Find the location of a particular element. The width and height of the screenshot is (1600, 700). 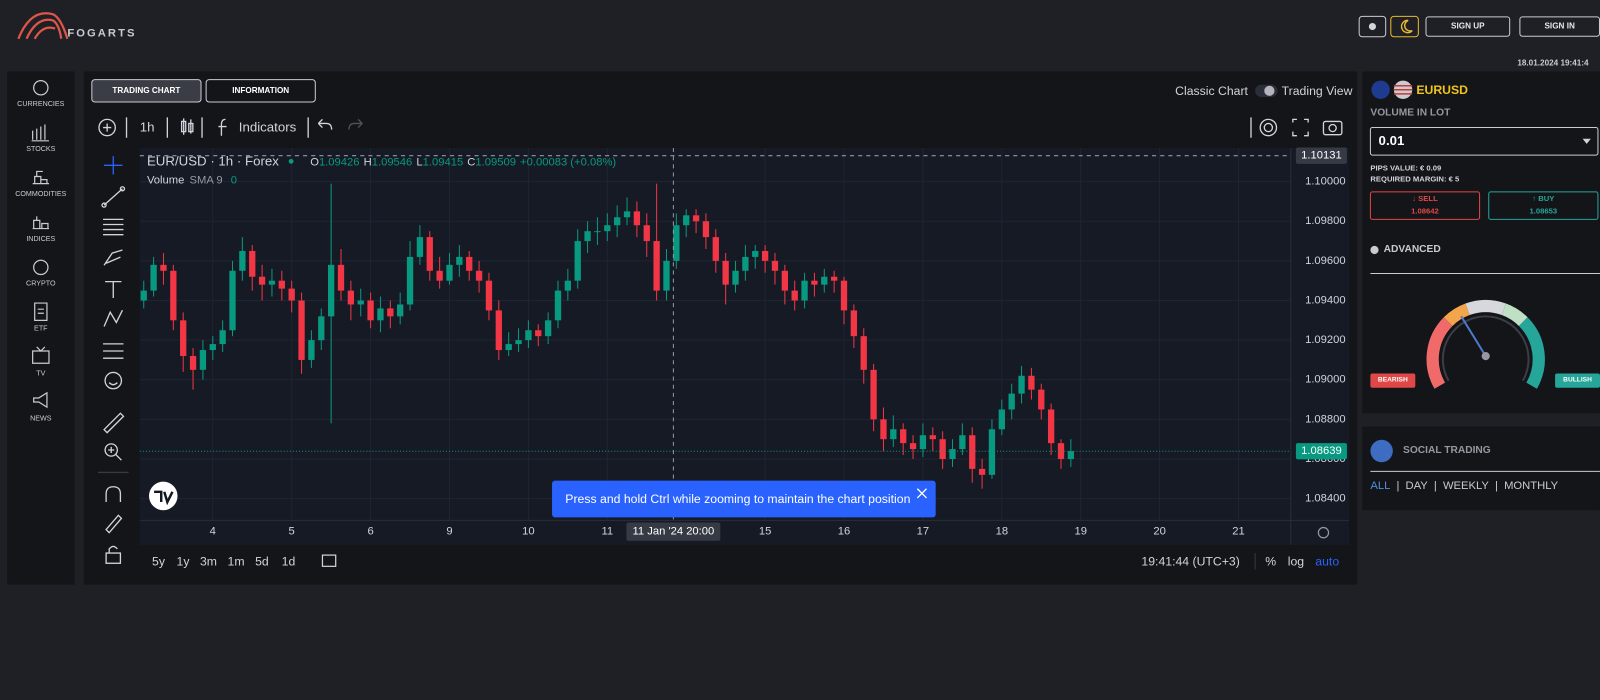

social-title: SOCIAL TRADING is located at coordinates (1447, 450).